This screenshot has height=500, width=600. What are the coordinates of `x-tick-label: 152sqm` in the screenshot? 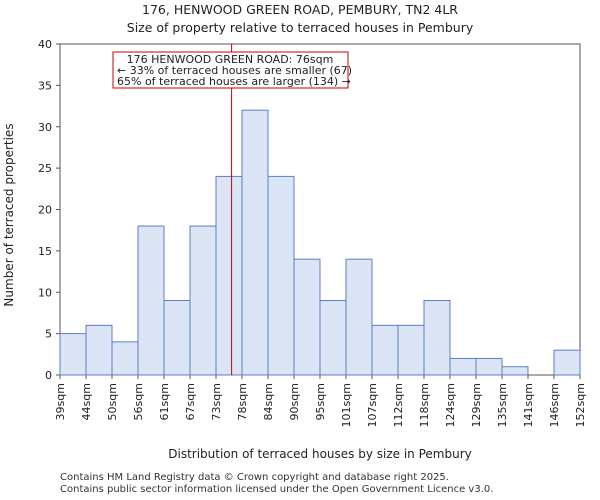 It's located at (580, 405).